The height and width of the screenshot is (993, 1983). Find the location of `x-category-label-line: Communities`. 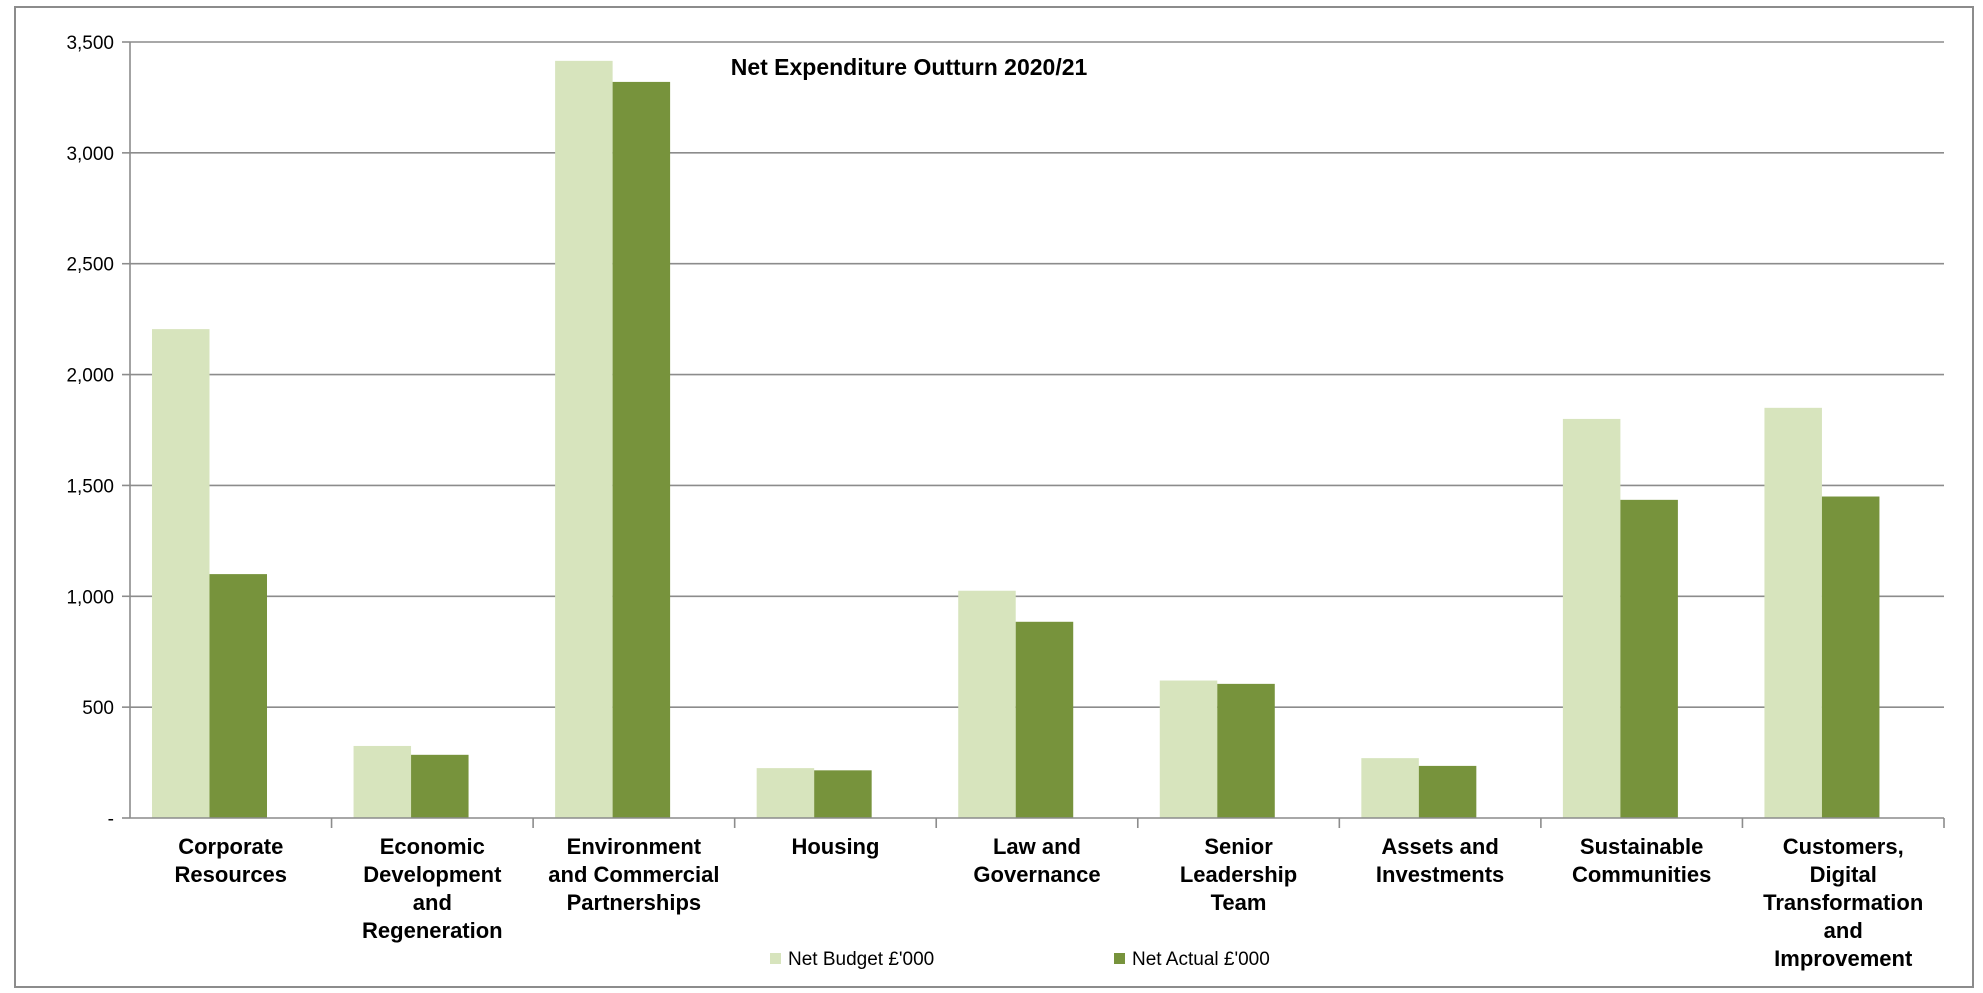

x-category-label-line: Communities is located at coordinates (1641, 874).